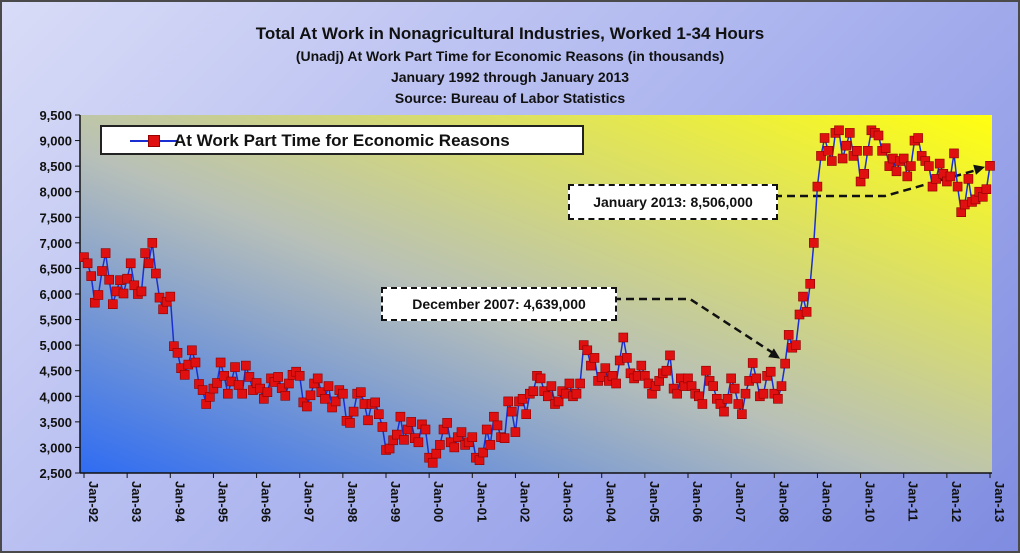 This screenshot has height=553, width=1020. I want to click on y-tick-label: 5,000, so click(55, 345).